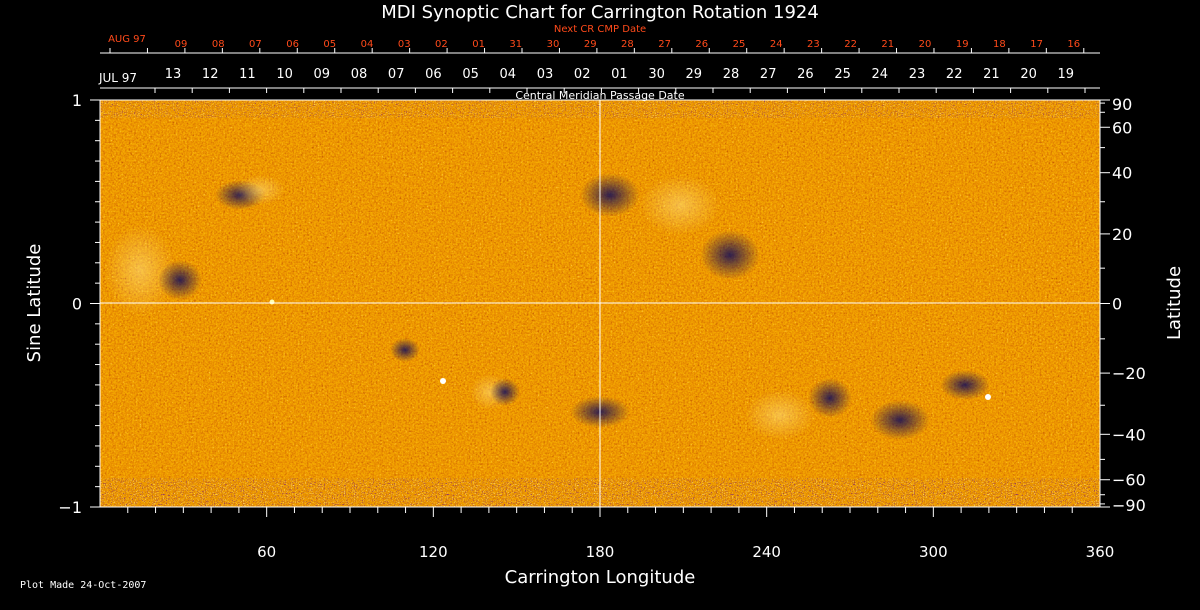  I want to click on y-left-tick-label: −1, so click(70, 507).